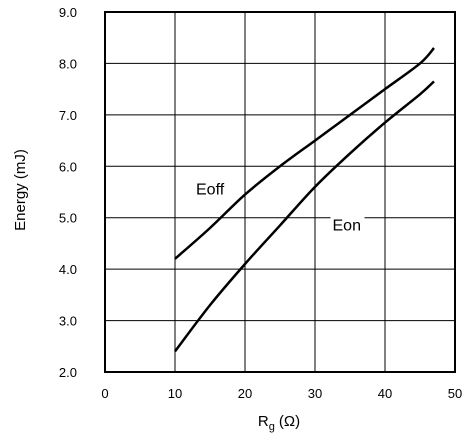 This screenshot has width=467, height=438. I want to click on x-axis-label: Rg (Ω), so click(279, 423).